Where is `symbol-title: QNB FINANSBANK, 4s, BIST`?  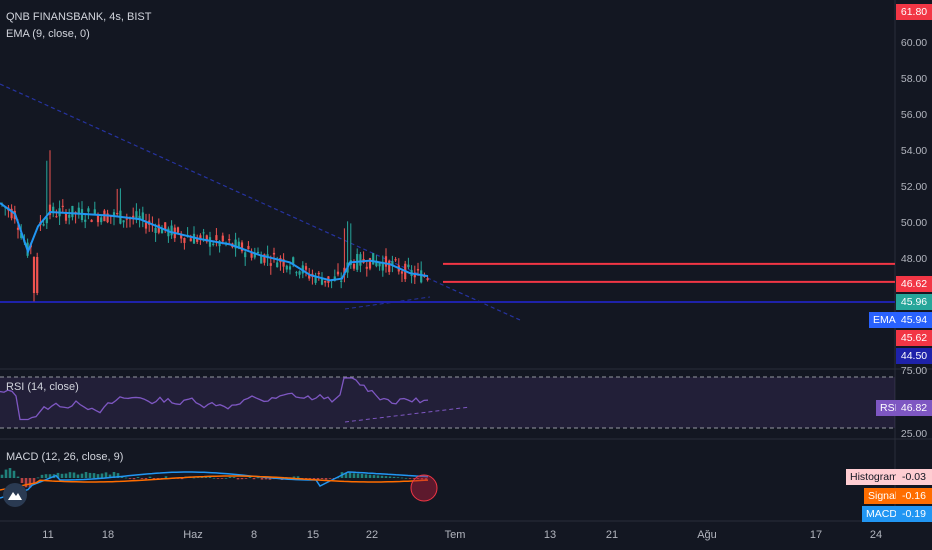 symbol-title: QNB FINANSBANK, 4s, BIST is located at coordinates (79, 17).